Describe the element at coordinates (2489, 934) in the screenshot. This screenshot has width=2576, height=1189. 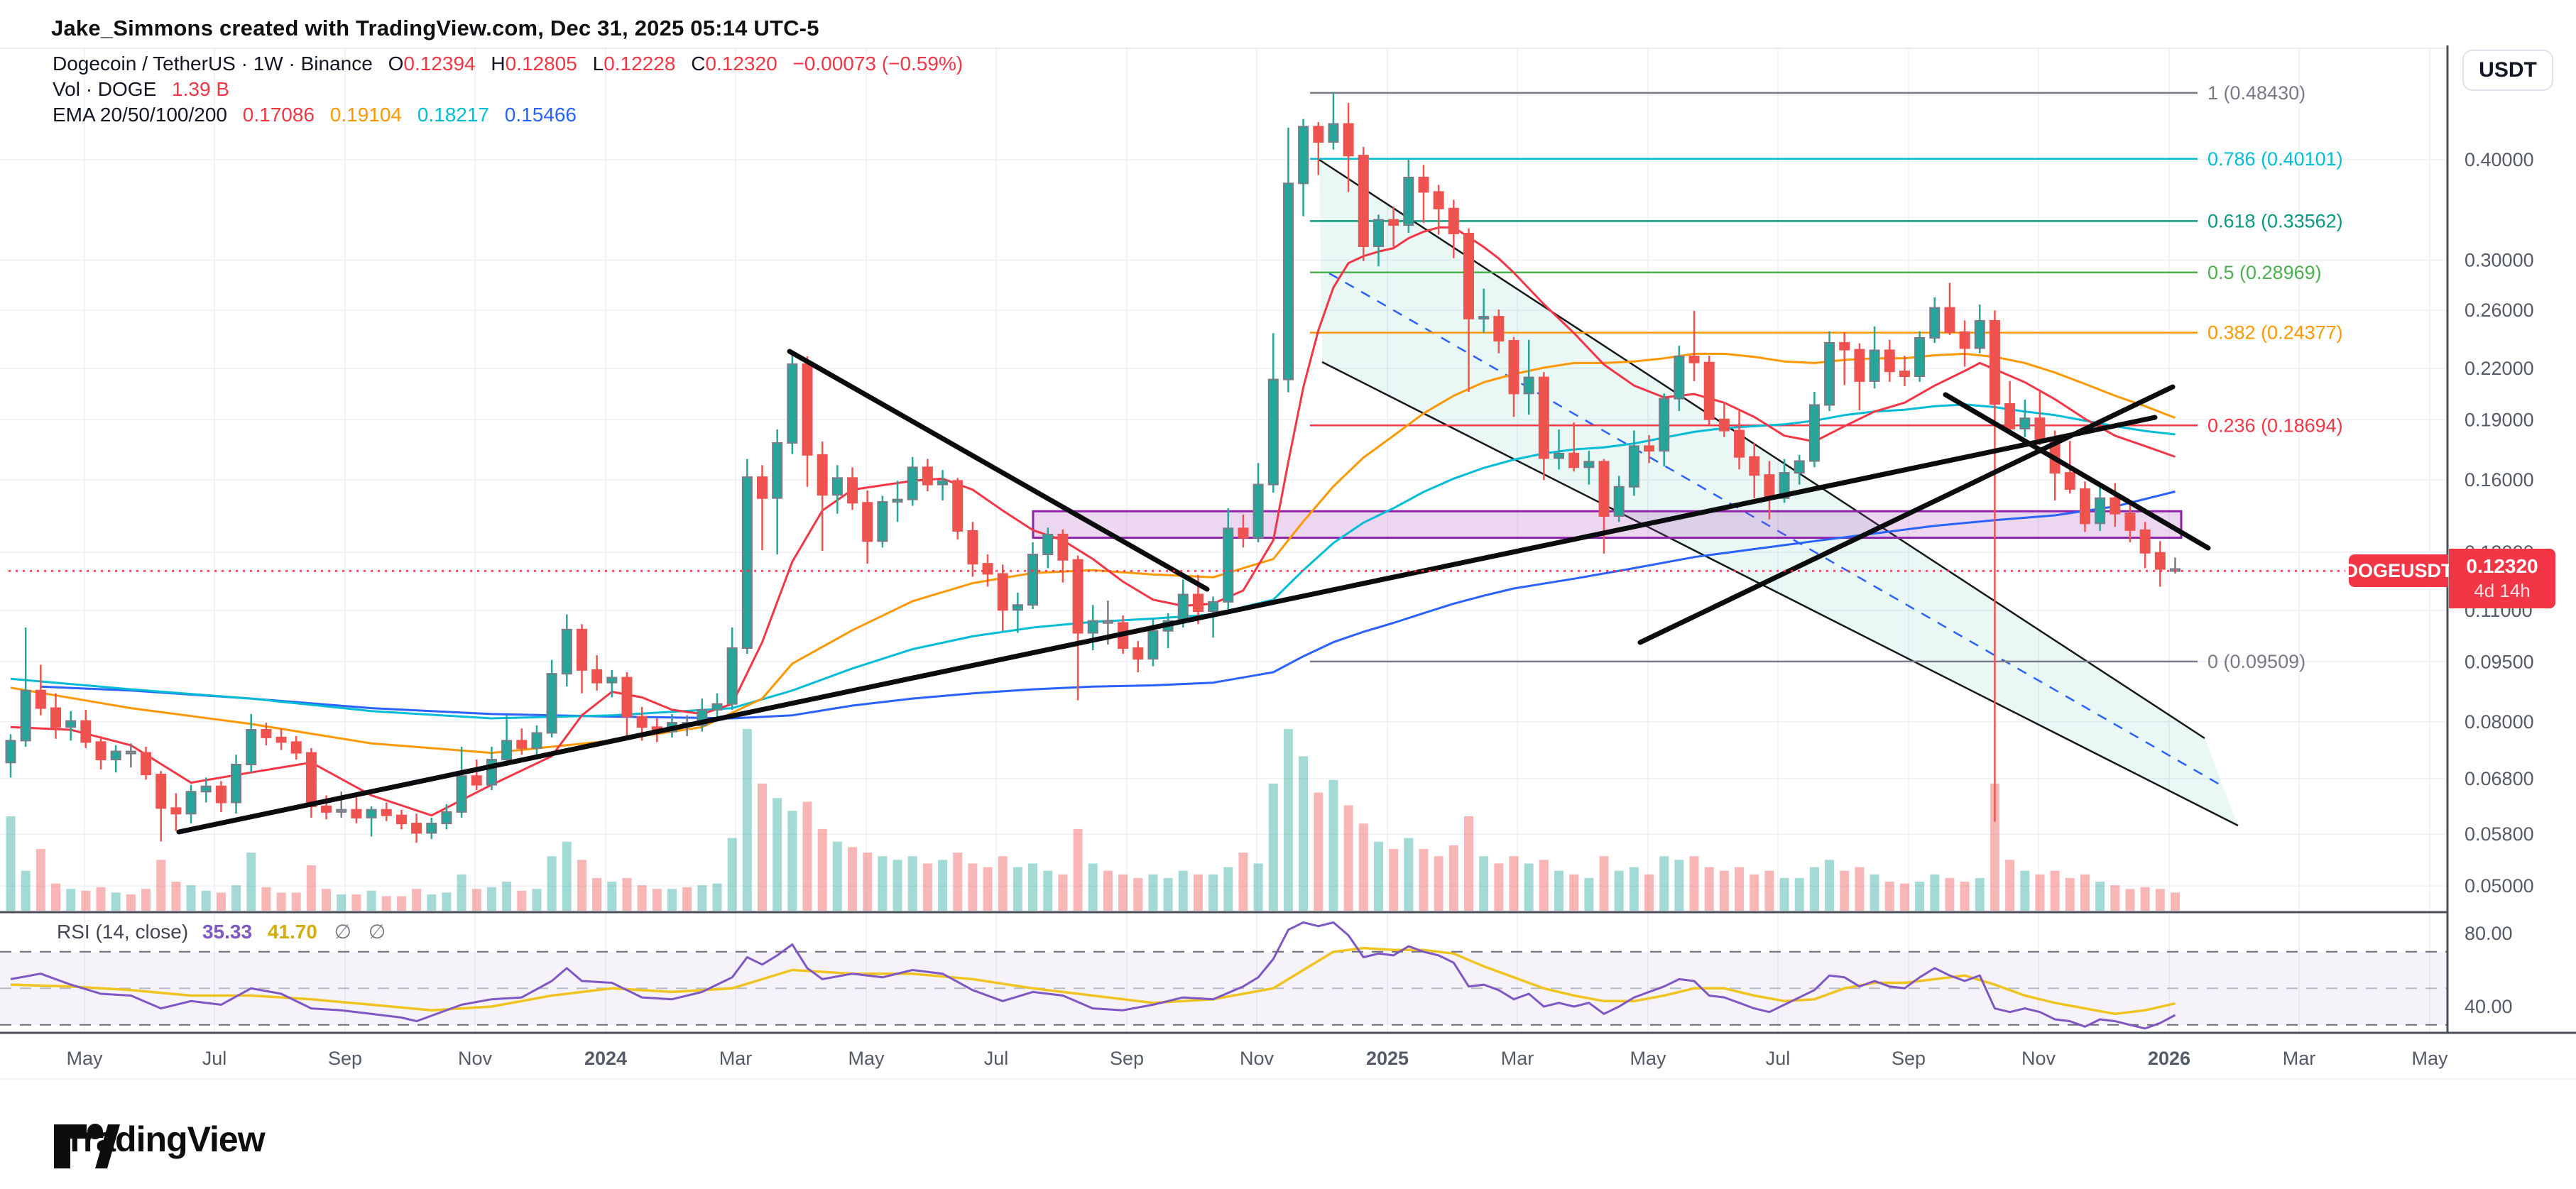
I see `rsi-tick-label: 80.00` at that location.